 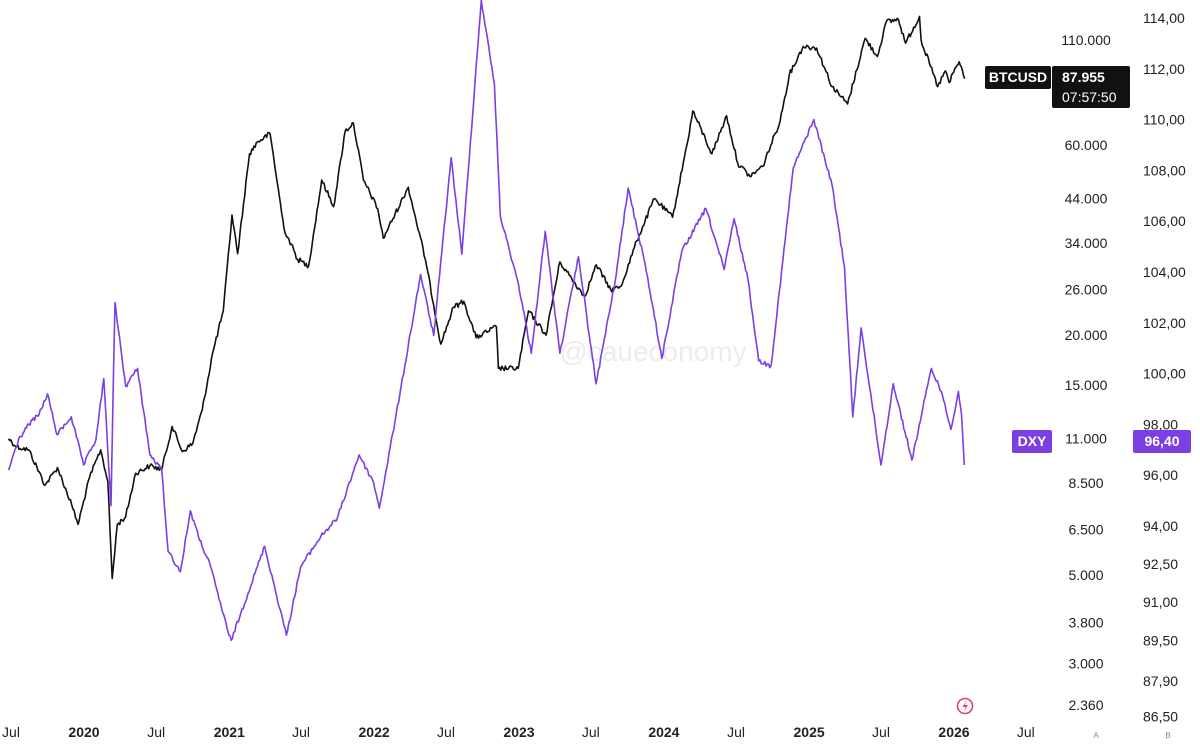 I want to click on dxy-axis-tick-label: 104,00, so click(x=1164, y=272).